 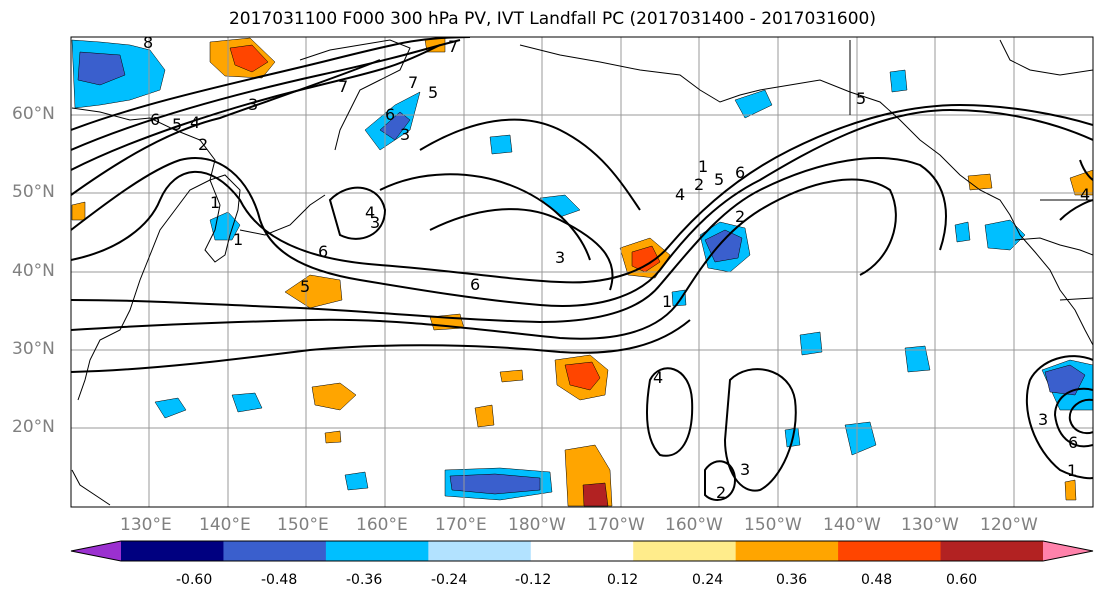 What do you see at coordinates (194, 580) in the screenshot?
I see `colorbar-tick-label: -0.60` at bounding box center [194, 580].